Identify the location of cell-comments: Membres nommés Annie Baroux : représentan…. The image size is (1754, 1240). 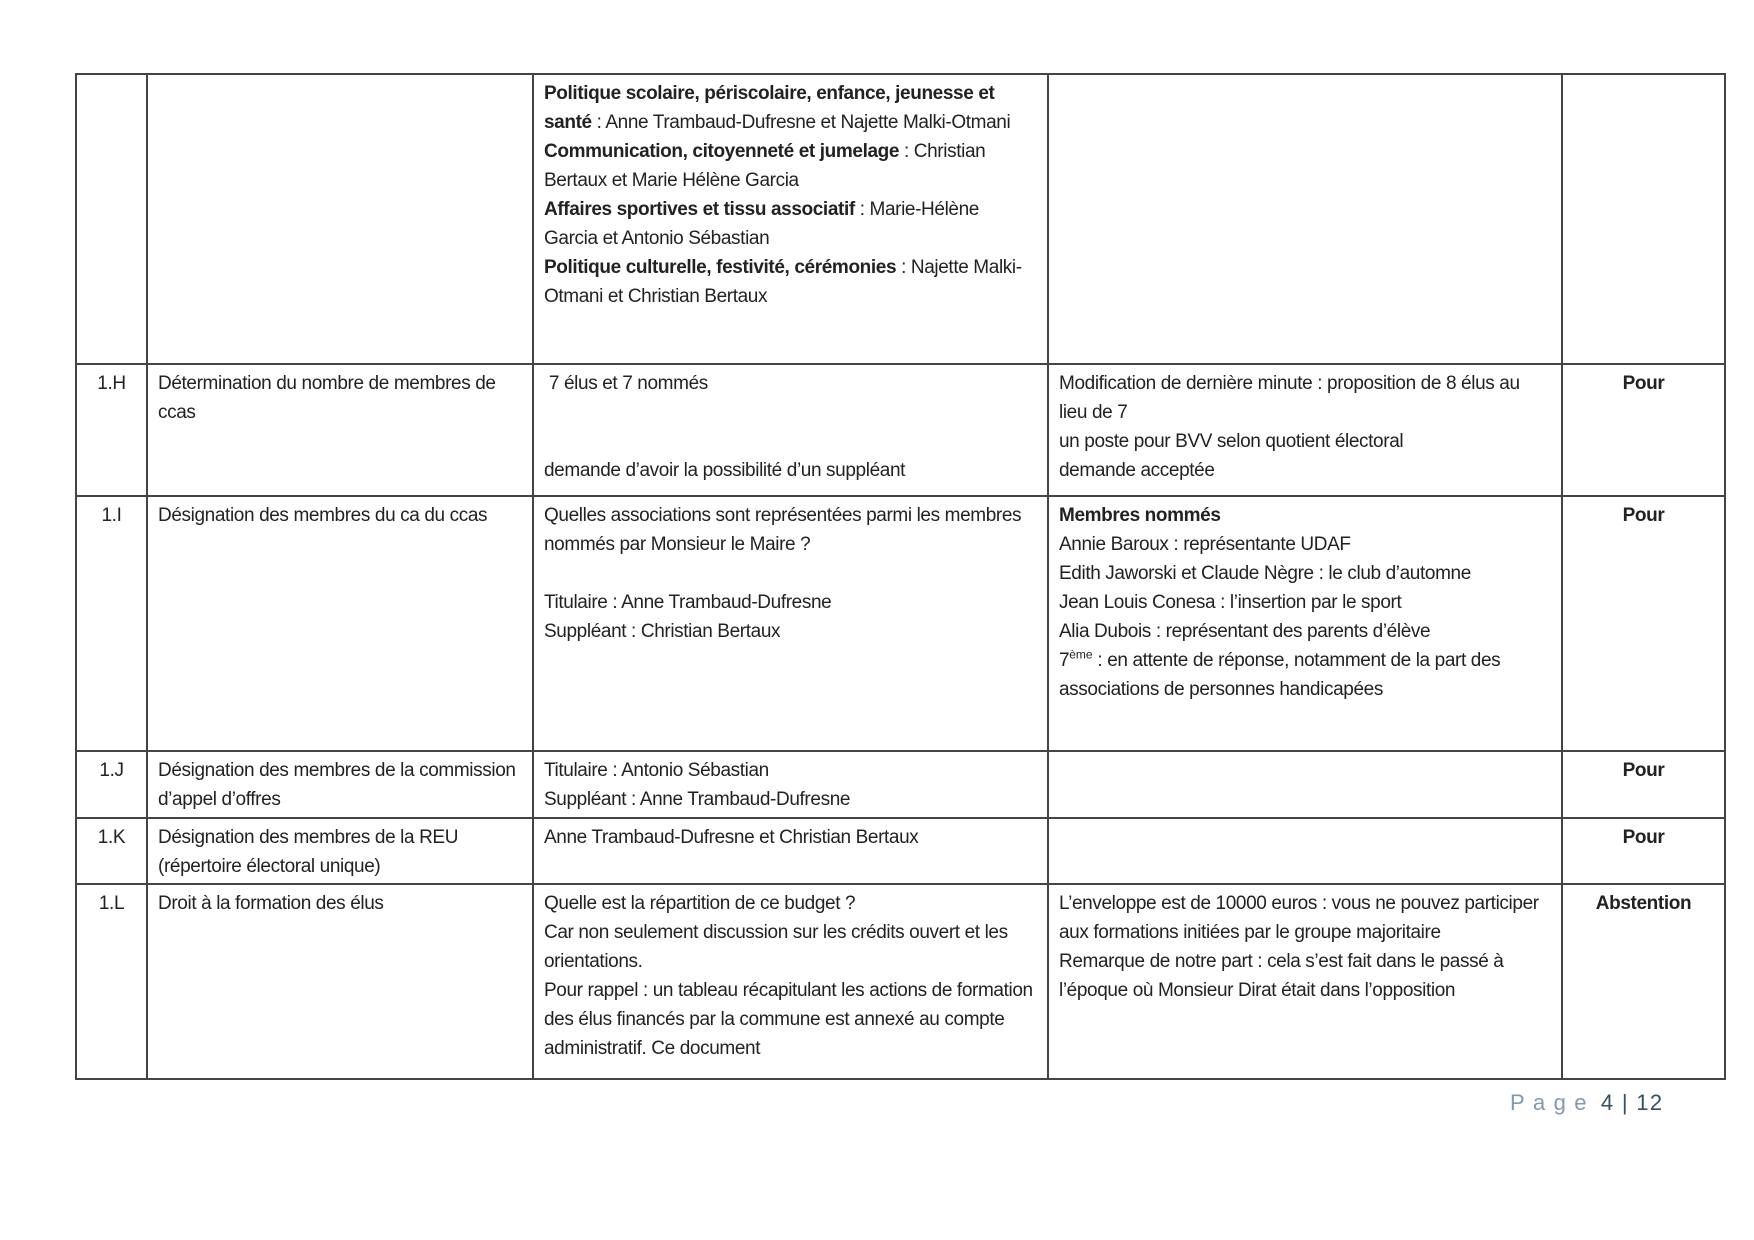
(1305, 623).